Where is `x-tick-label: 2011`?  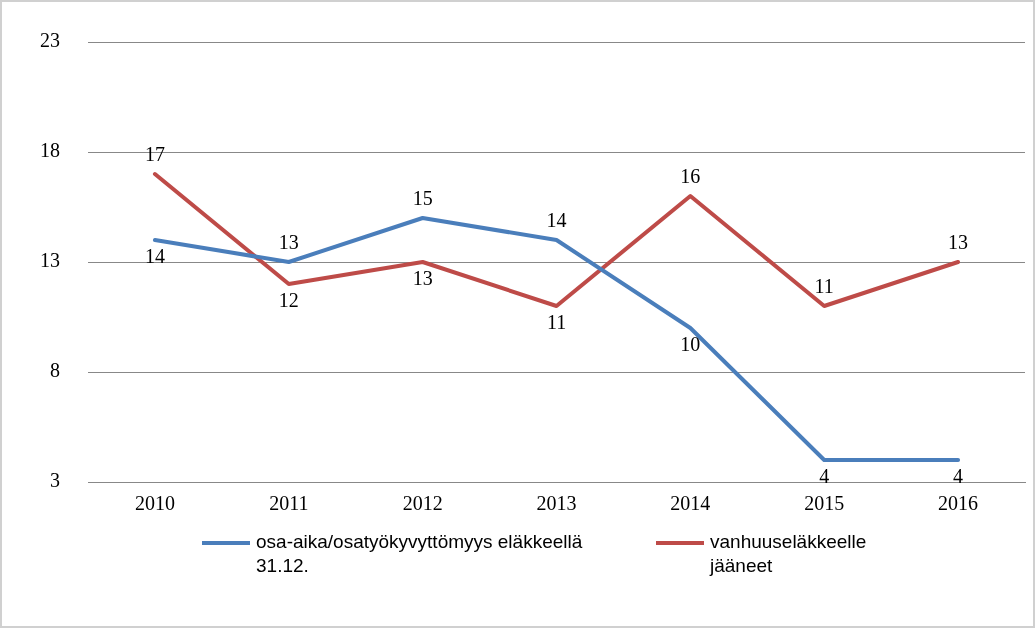
x-tick-label: 2011 is located at coordinates (289, 503).